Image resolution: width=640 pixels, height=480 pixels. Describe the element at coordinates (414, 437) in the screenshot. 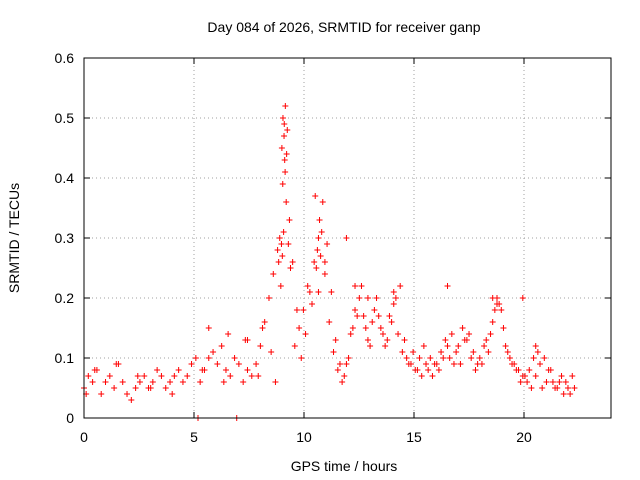

I see `x-tick-label: 15` at that location.